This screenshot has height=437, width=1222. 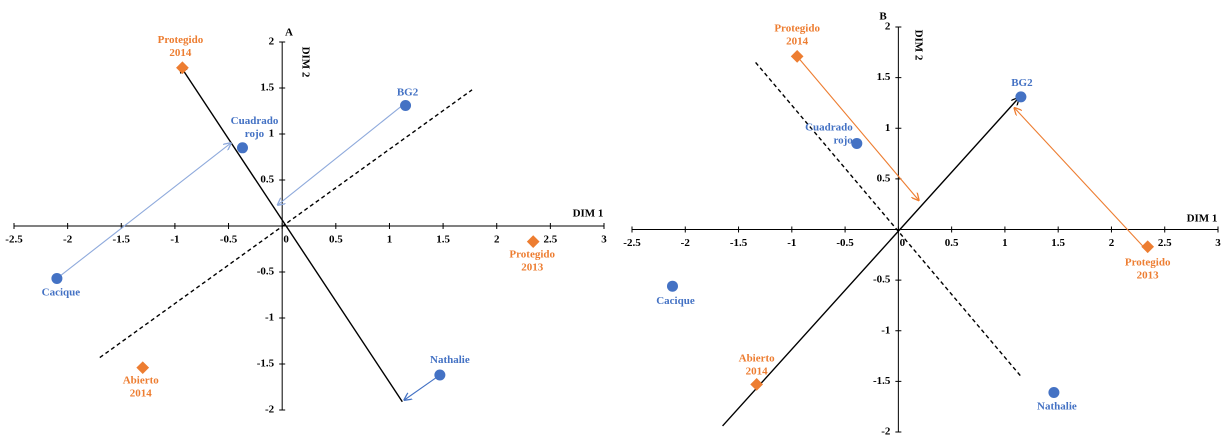 What do you see at coordinates (883, 17) in the screenshot?
I see `chart-title: B` at bounding box center [883, 17].